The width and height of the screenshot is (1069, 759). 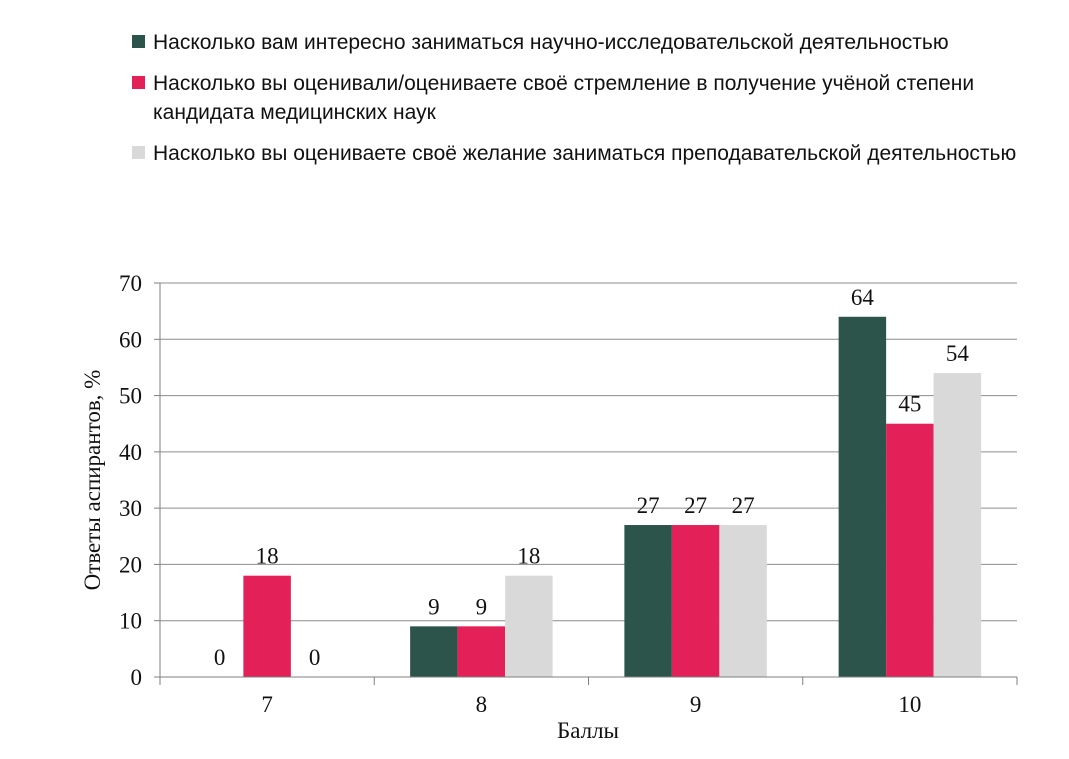 I want to click on x-axis-title: Баллы, so click(x=588, y=730).